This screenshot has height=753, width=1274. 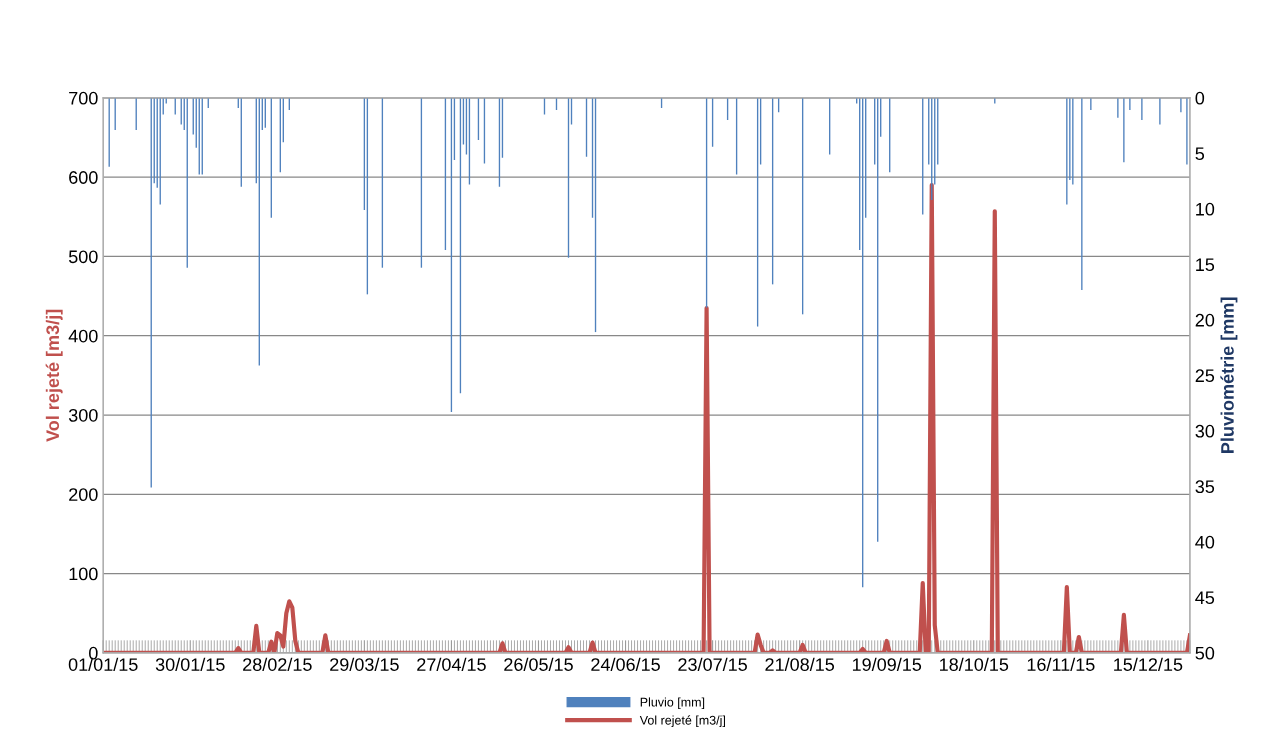 What do you see at coordinates (1205, 376) in the screenshot?
I see `y2-tick-label: 25` at bounding box center [1205, 376].